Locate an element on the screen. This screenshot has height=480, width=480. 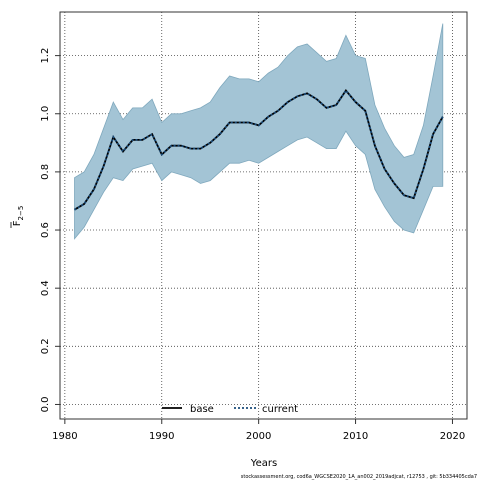
y-tick-label: 0.8 is located at coordinates (45, 172).